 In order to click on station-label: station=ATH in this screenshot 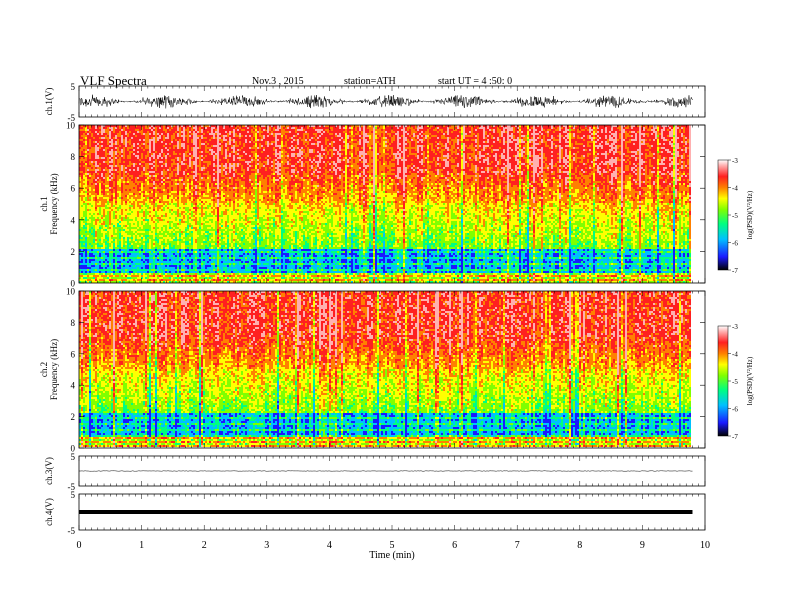, I will do `click(370, 81)`.